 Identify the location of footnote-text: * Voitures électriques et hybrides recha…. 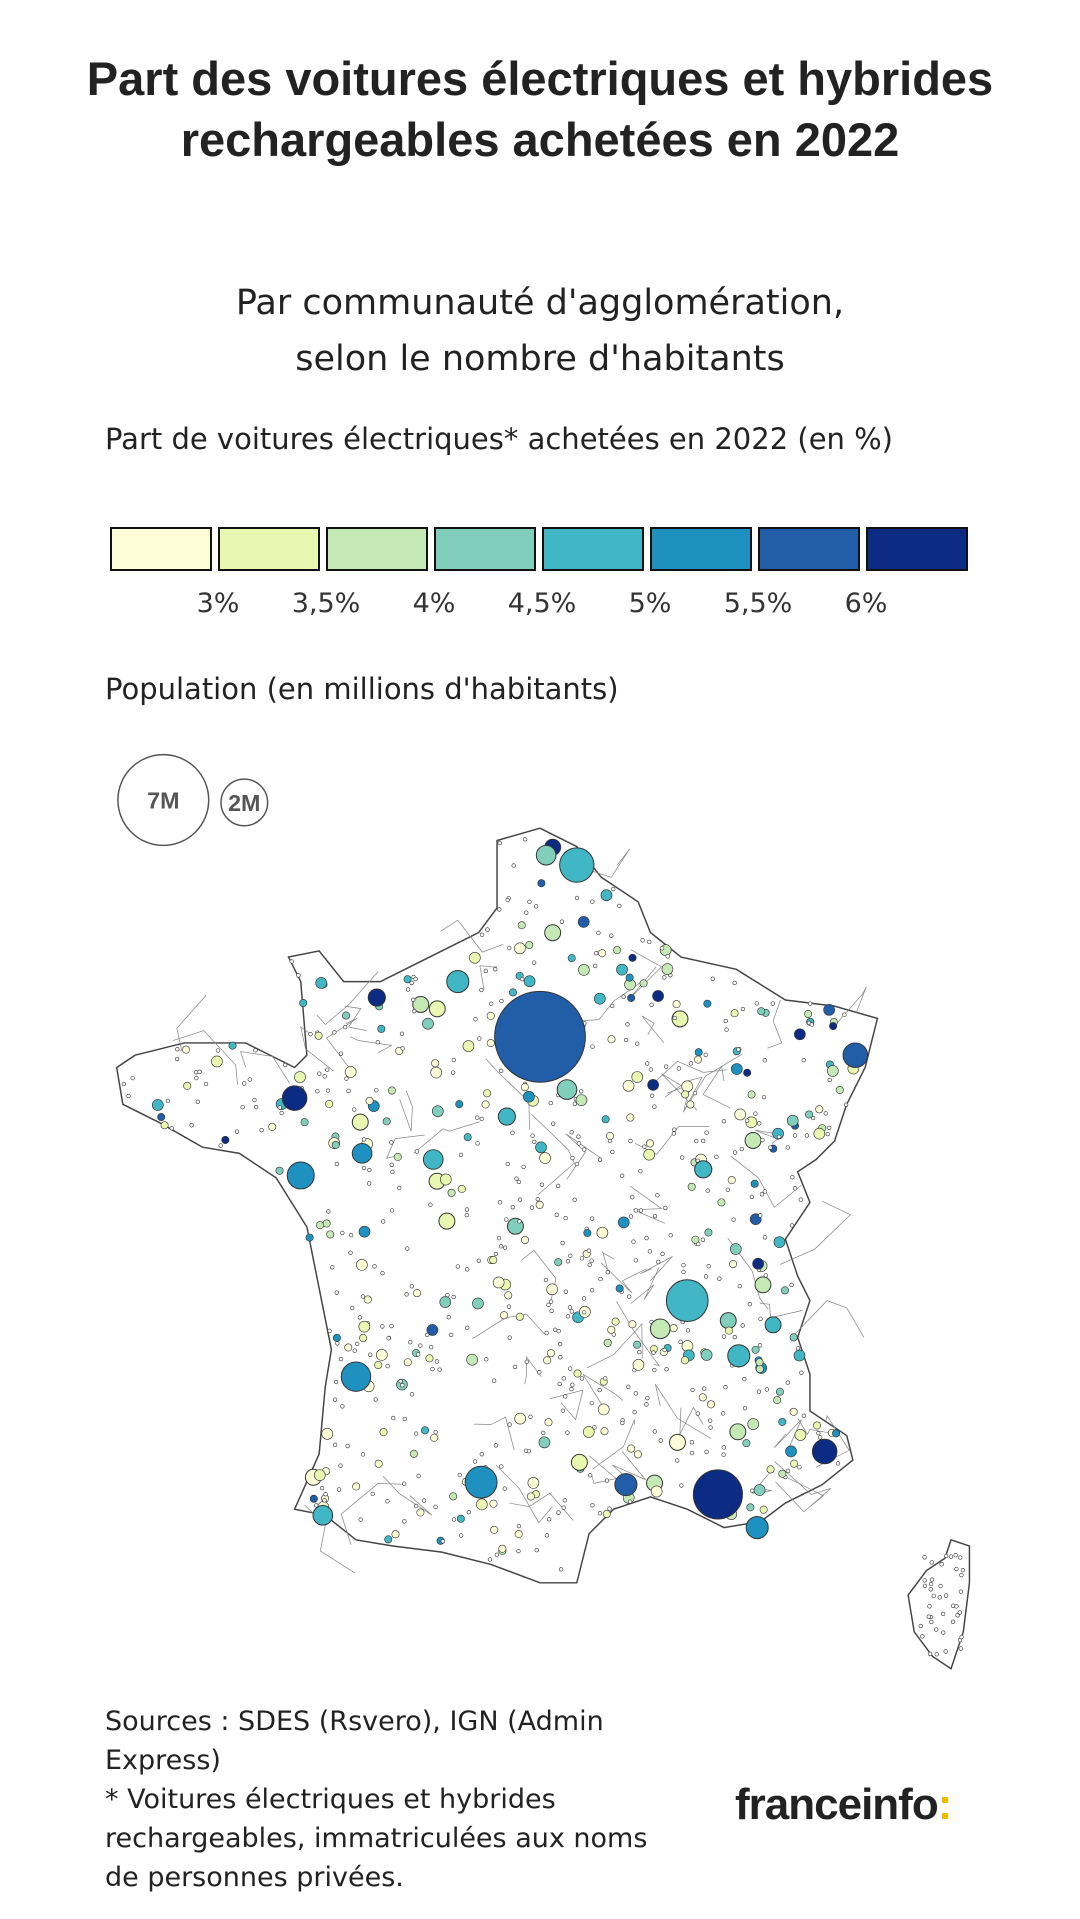
(376, 1838).